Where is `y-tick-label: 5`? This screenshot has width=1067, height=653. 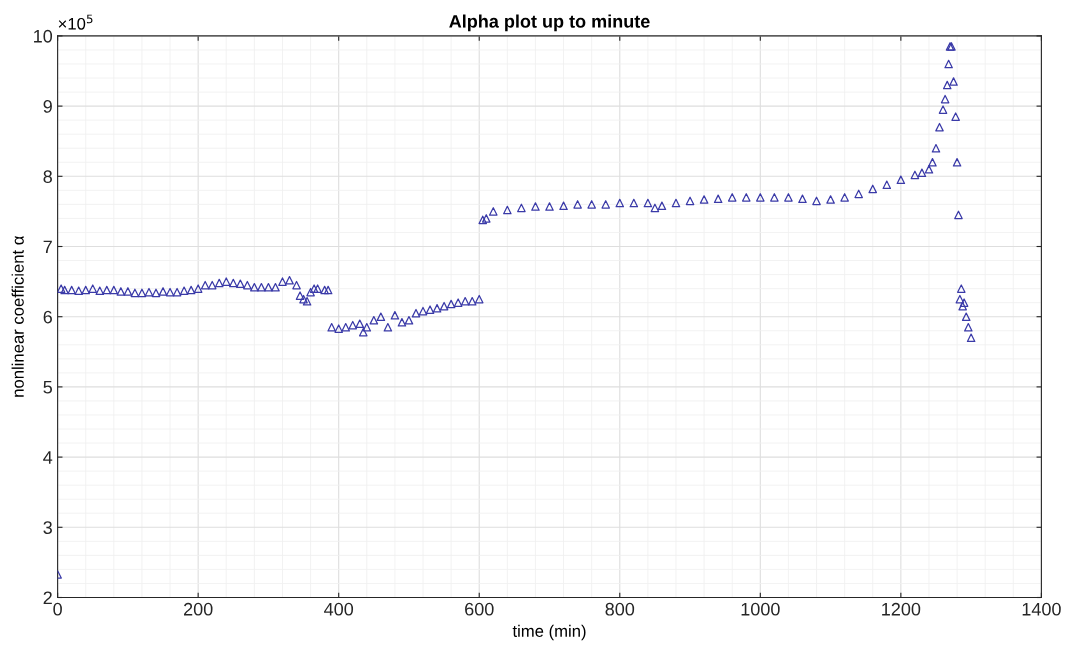 y-tick-label: 5 is located at coordinates (47, 387).